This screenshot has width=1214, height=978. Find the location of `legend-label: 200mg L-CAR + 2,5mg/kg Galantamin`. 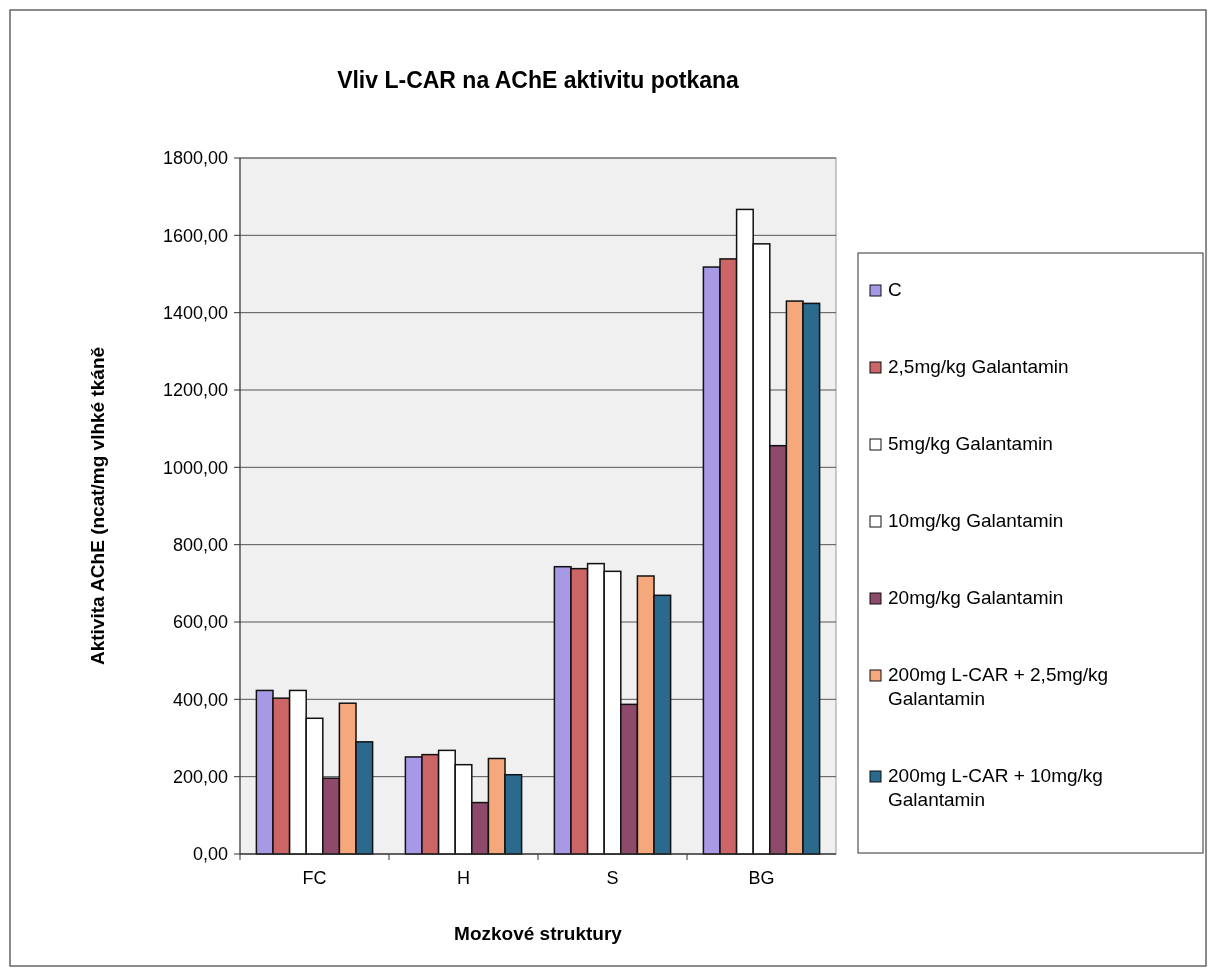

legend-label: 200mg L-CAR + 2,5mg/kg Galantamin is located at coordinates (998, 686).